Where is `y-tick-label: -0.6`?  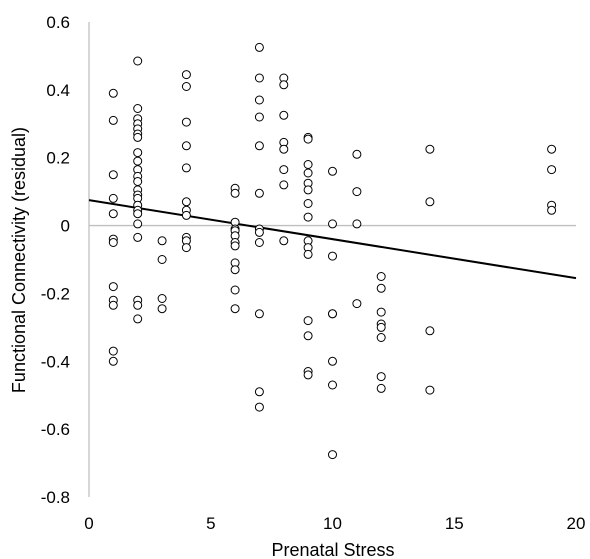 y-tick-label: -0.6 is located at coordinates (55, 429).